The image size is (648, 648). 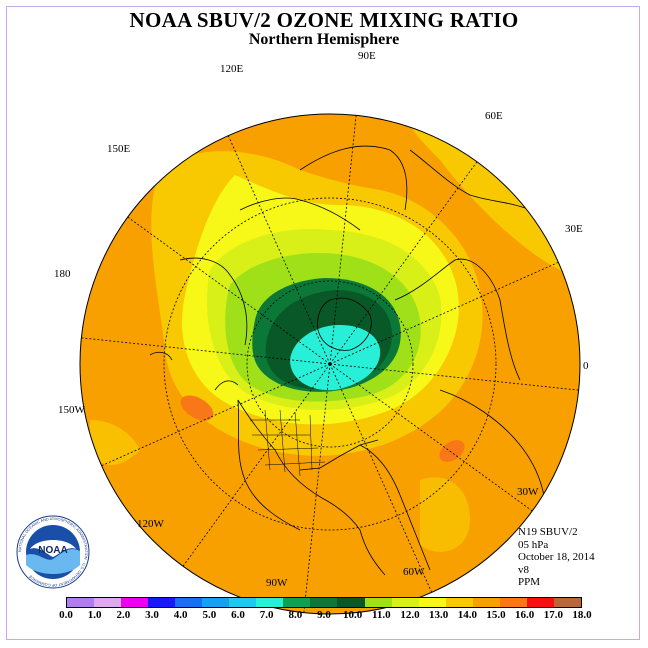 What do you see at coordinates (548, 532) in the screenshot?
I see `satellite-label: N19 SBUV/2` at bounding box center [548, 532].